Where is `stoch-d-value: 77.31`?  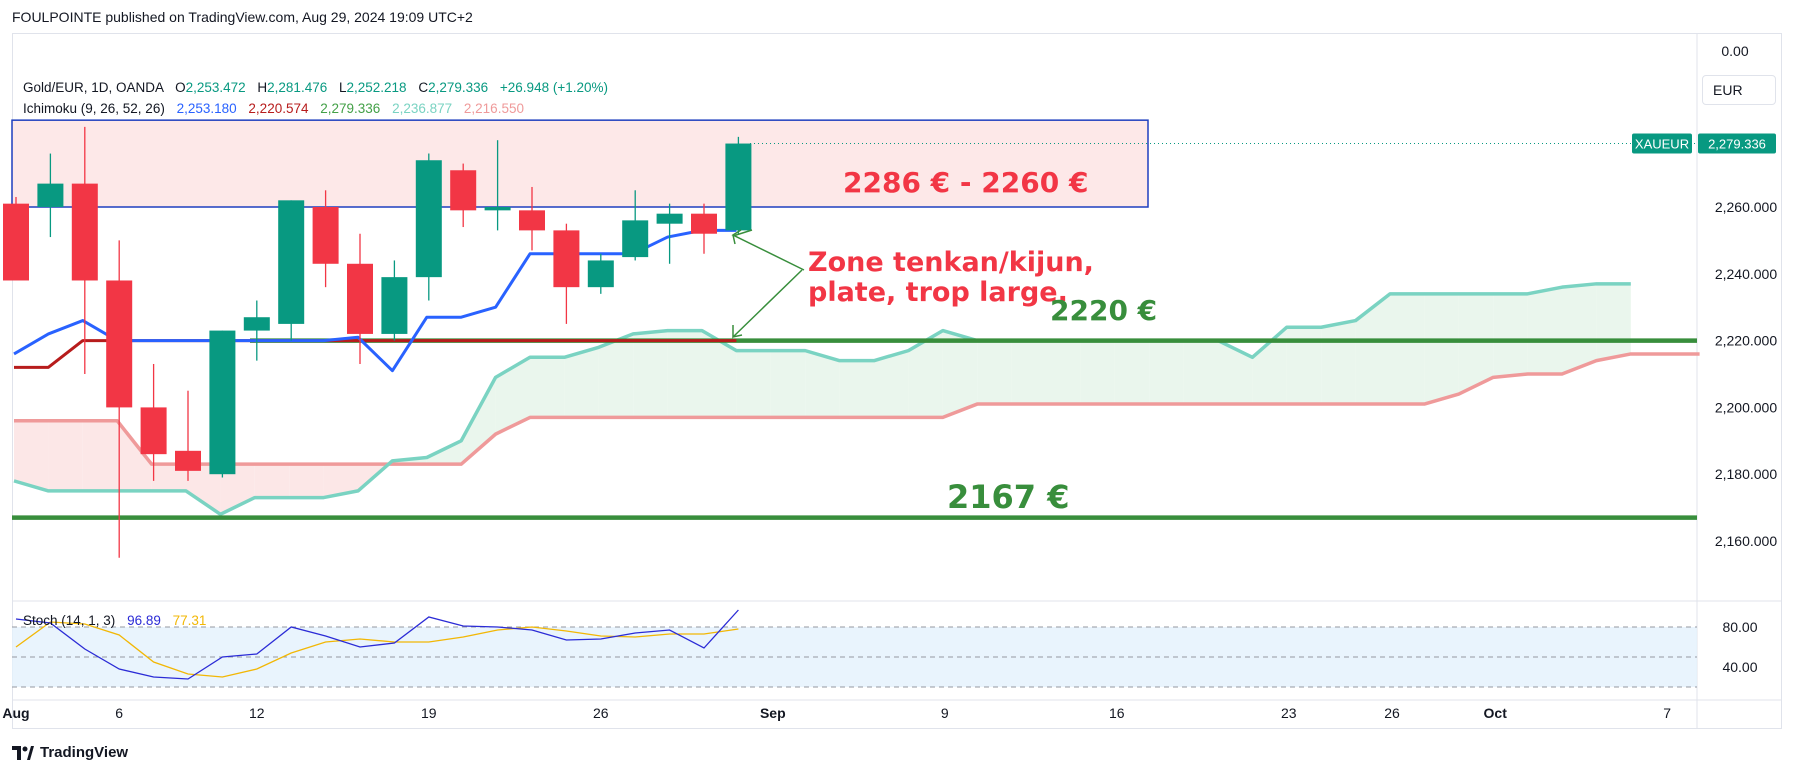 stoch-d-value: 77.31 is located at coordinates (189, 620).